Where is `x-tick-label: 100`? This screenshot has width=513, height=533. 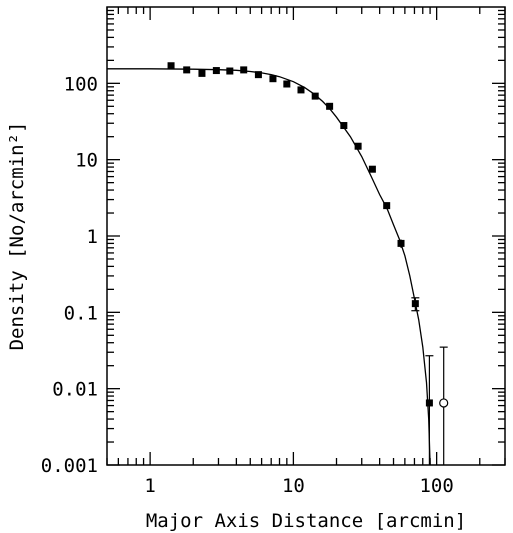 x-tick-label: 100 is located at coordinates (436, 486).